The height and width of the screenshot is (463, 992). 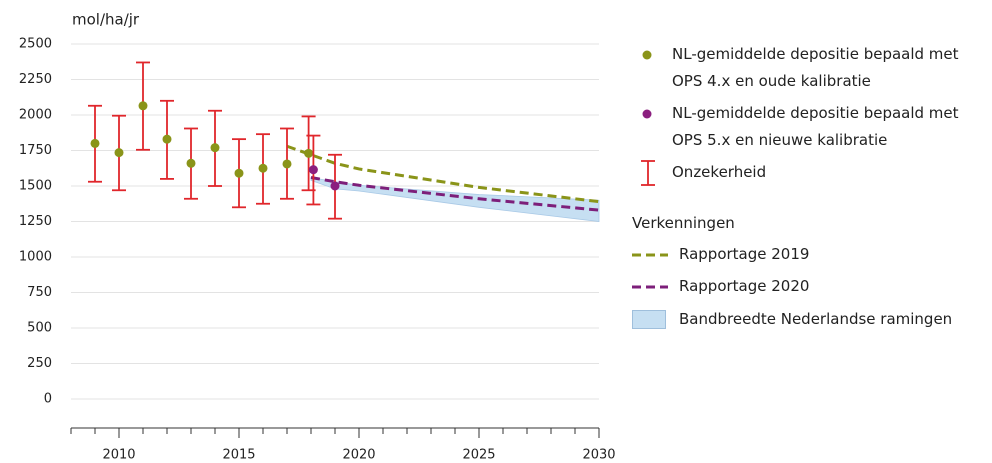 I want to click on x-tick-label: 2015, so click(x=238, y=455).